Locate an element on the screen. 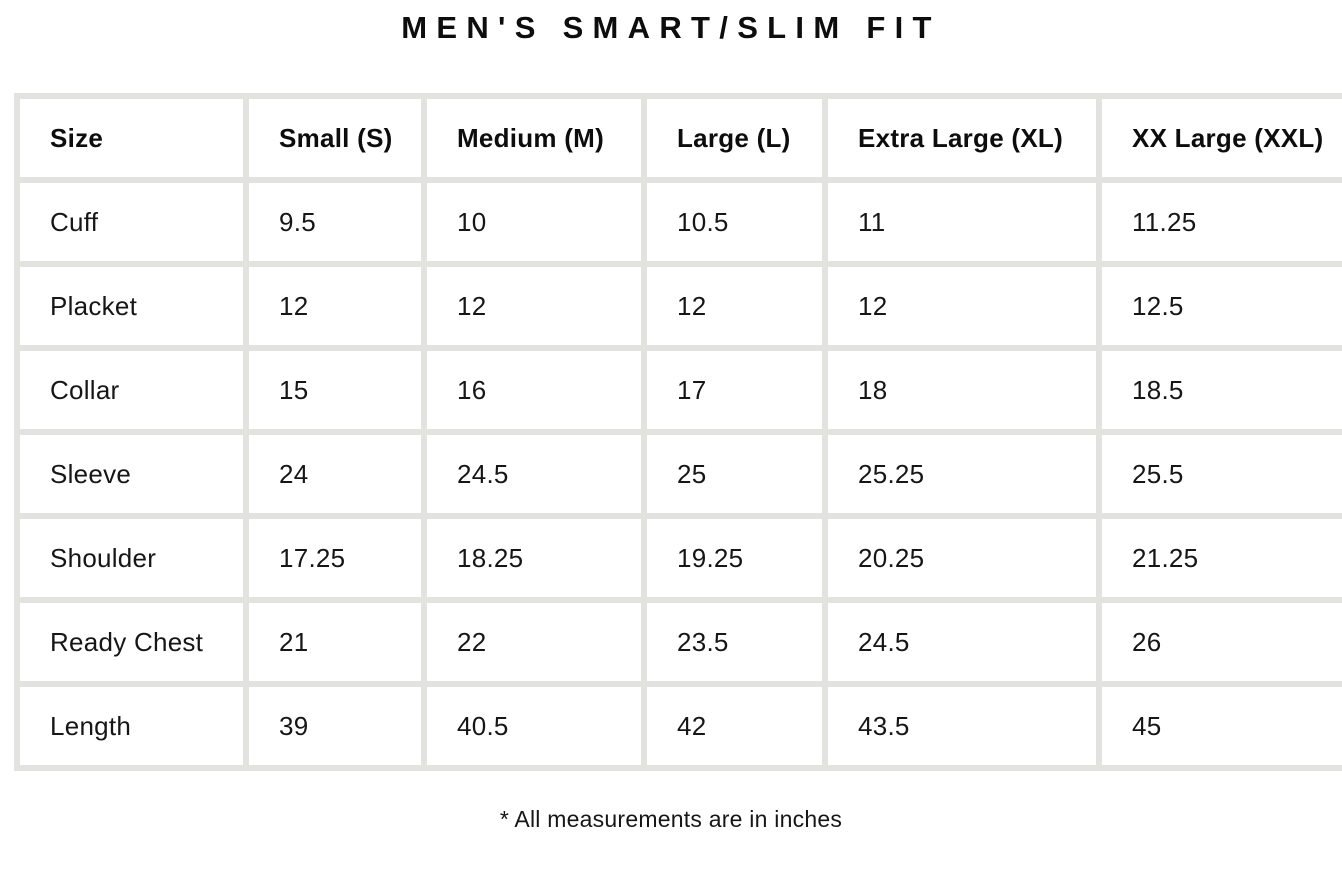 Image resolution: width=1342 pixels, height=892 pixels. row-label-length: Length is located at coordinates (131, 726).